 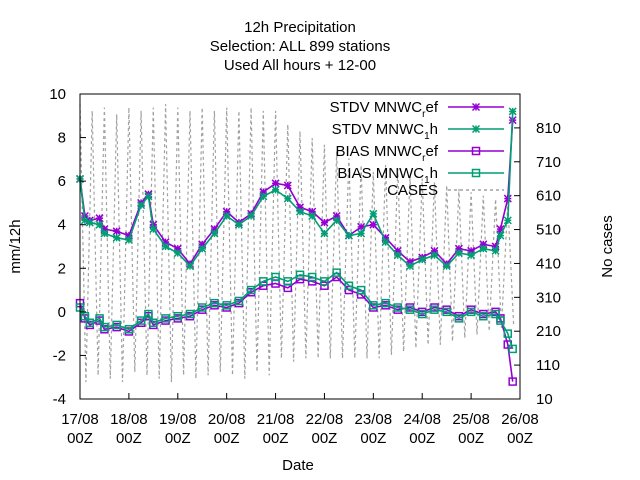 What do you see at coordinates (548, 230) in the screenshot?
I see `y2-tick-label: 510` at bounding box center [548, 230].